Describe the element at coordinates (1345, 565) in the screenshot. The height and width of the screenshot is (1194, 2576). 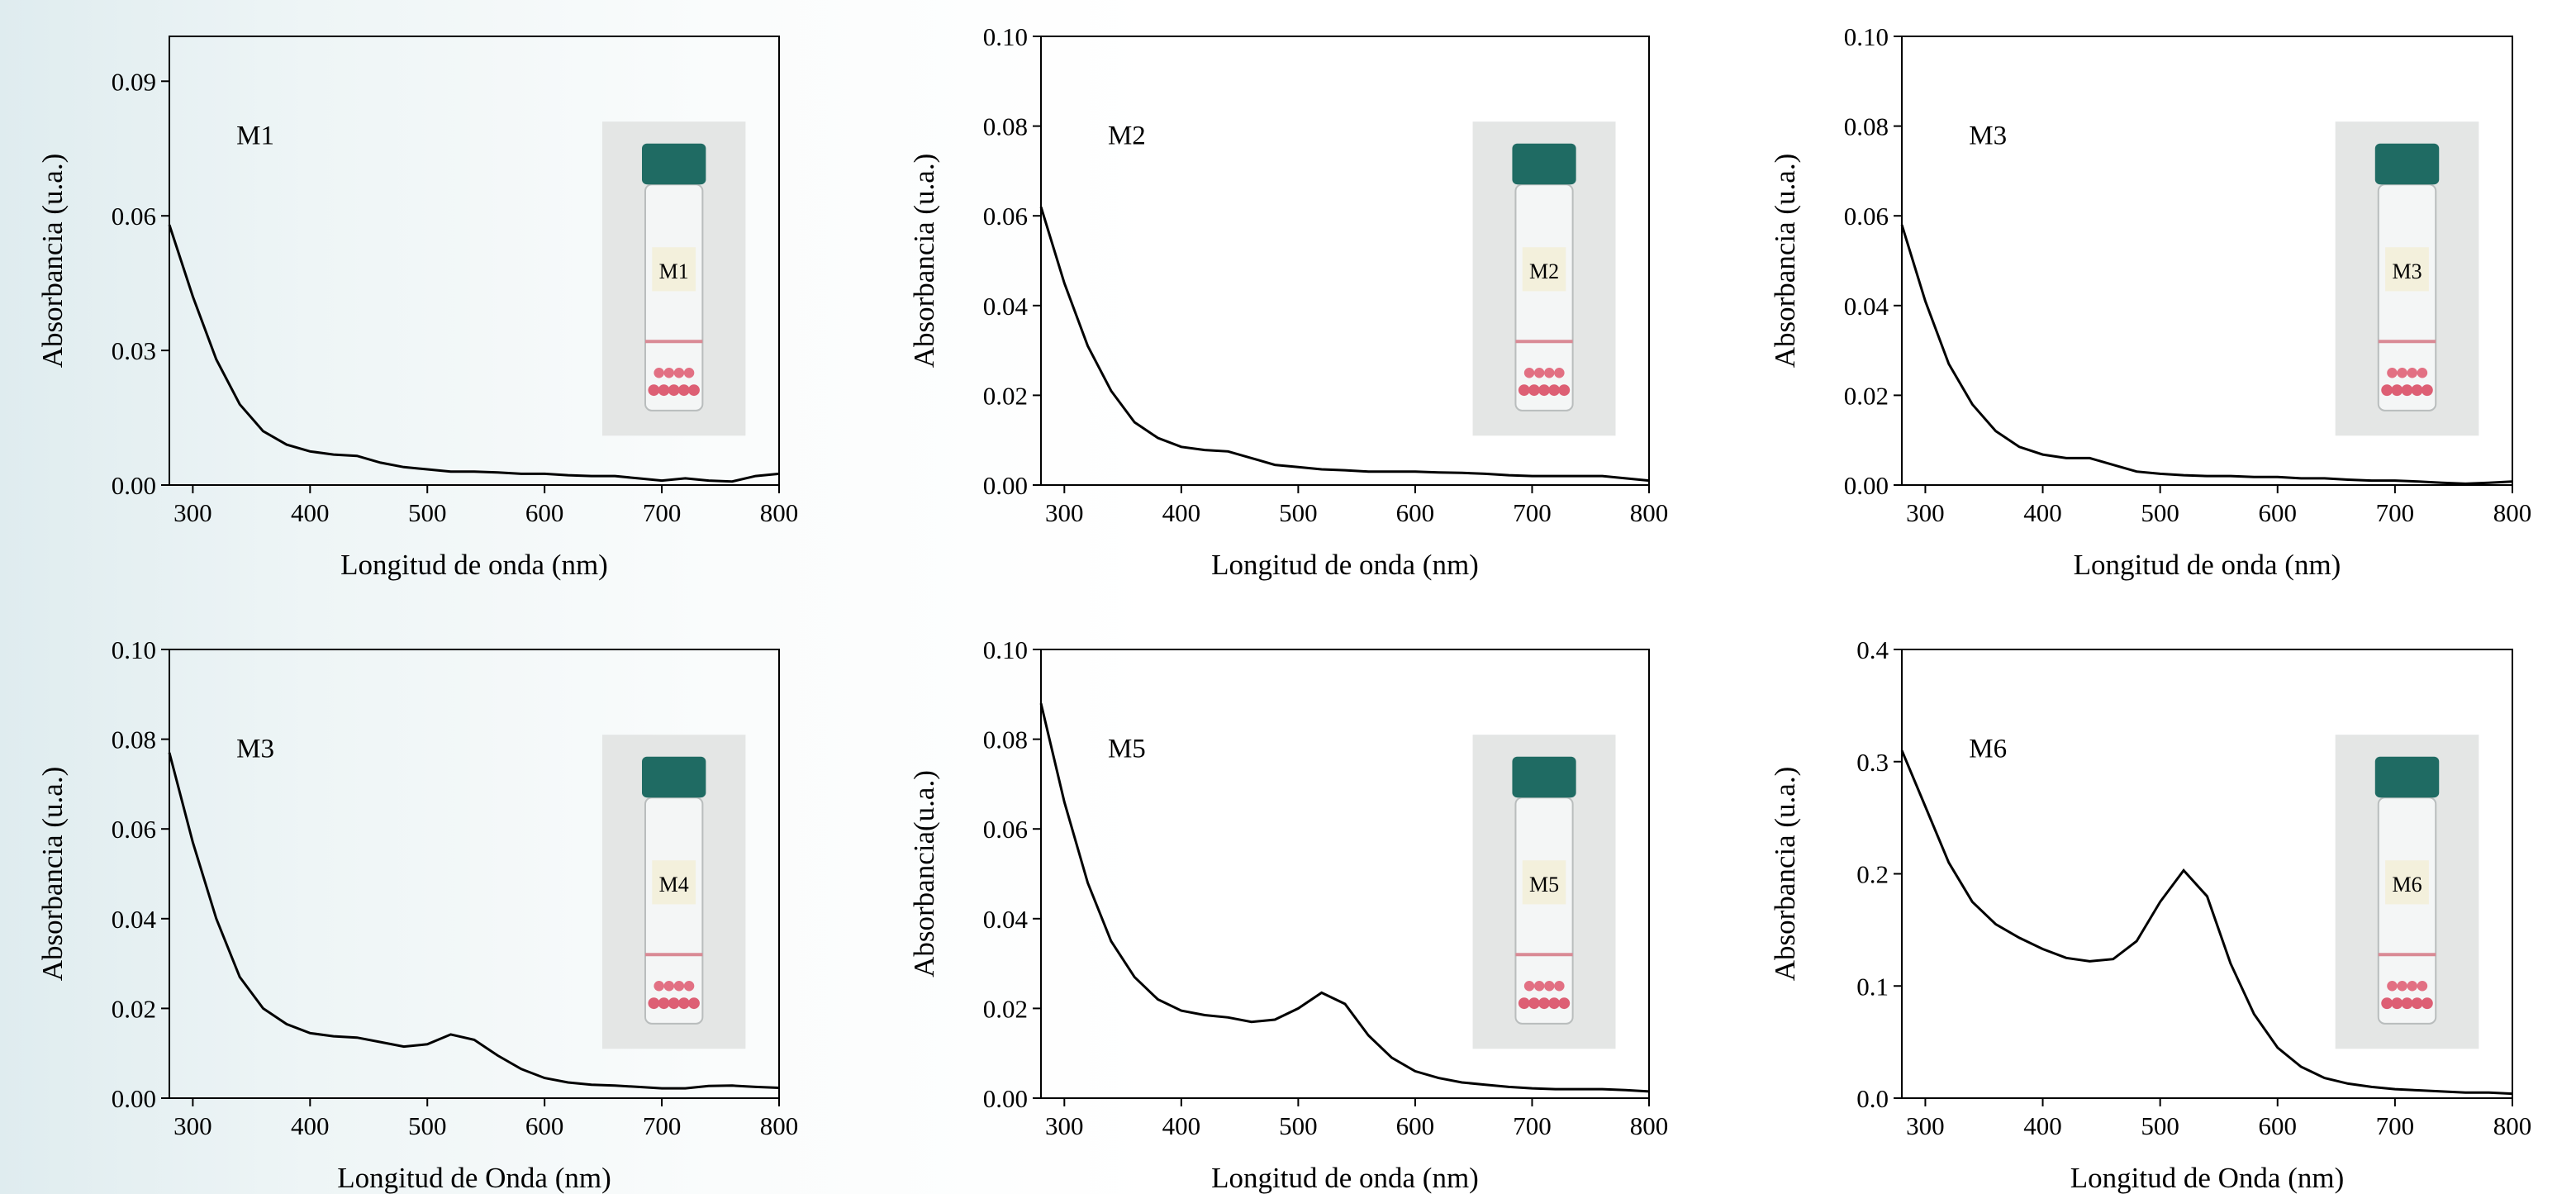
I see `x-axis-label: Longitud de onda (nm)` at that location.